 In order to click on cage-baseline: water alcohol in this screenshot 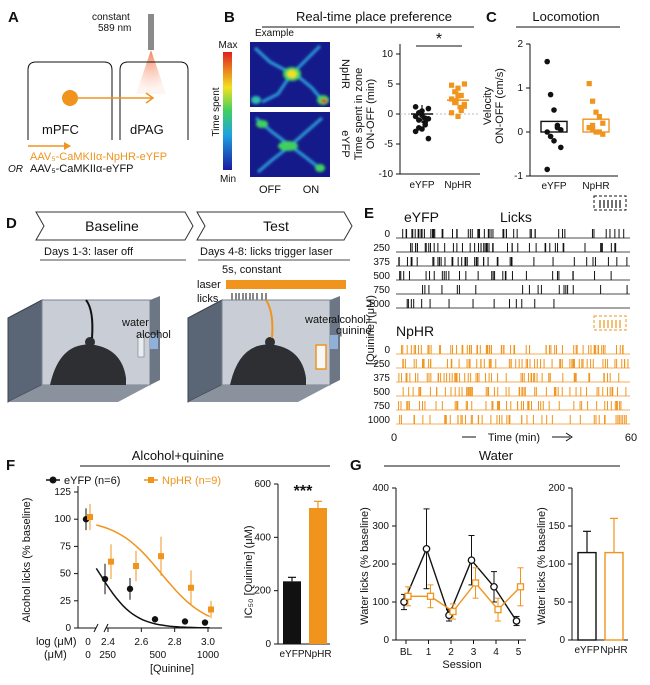, I will do `click(89, 349)`.